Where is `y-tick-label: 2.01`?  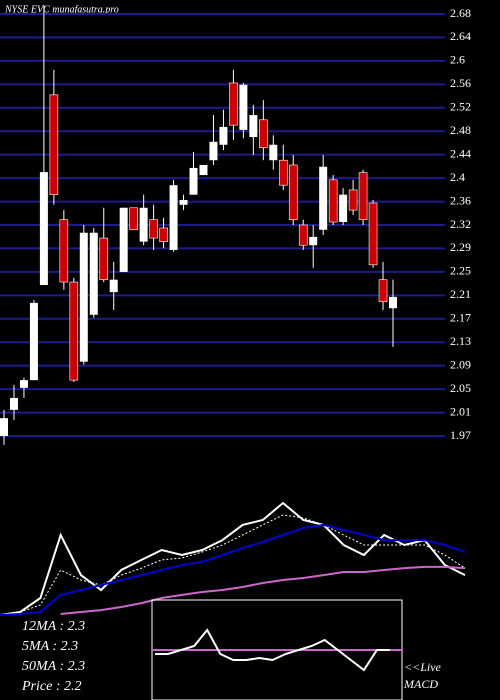 y-tick-label: 2.01 is located at coordinates (460, 411).